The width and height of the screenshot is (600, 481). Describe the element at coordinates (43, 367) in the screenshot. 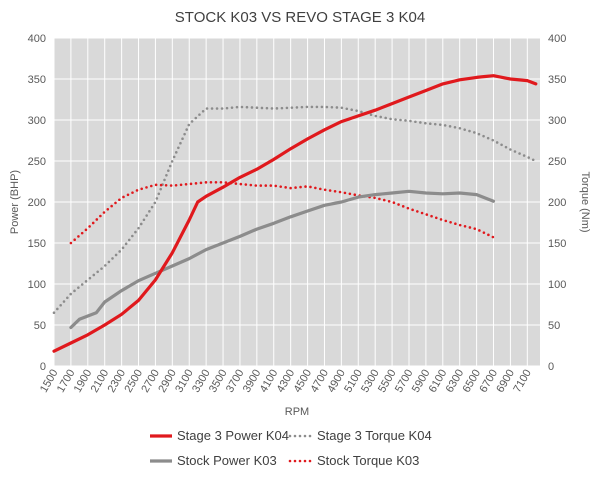

I see `y-tick-label-0: 0` at that location.